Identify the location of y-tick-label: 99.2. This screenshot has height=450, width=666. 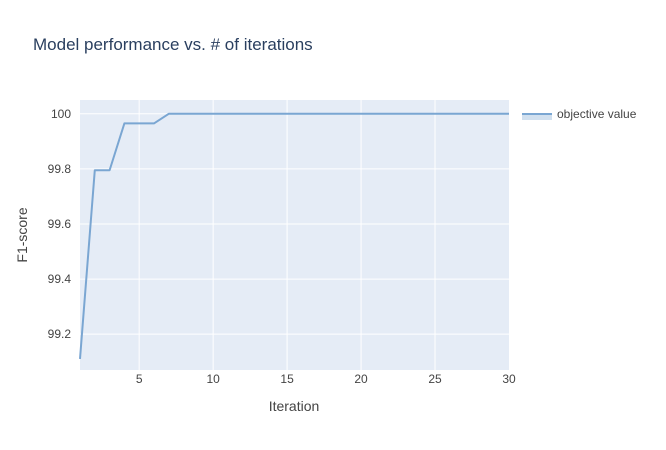
(60, 334).